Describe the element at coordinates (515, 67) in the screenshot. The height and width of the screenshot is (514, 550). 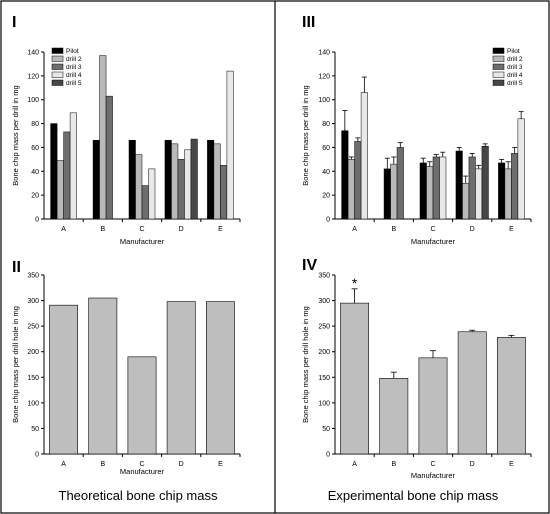
I see `legend-label: drill 3` at that location.